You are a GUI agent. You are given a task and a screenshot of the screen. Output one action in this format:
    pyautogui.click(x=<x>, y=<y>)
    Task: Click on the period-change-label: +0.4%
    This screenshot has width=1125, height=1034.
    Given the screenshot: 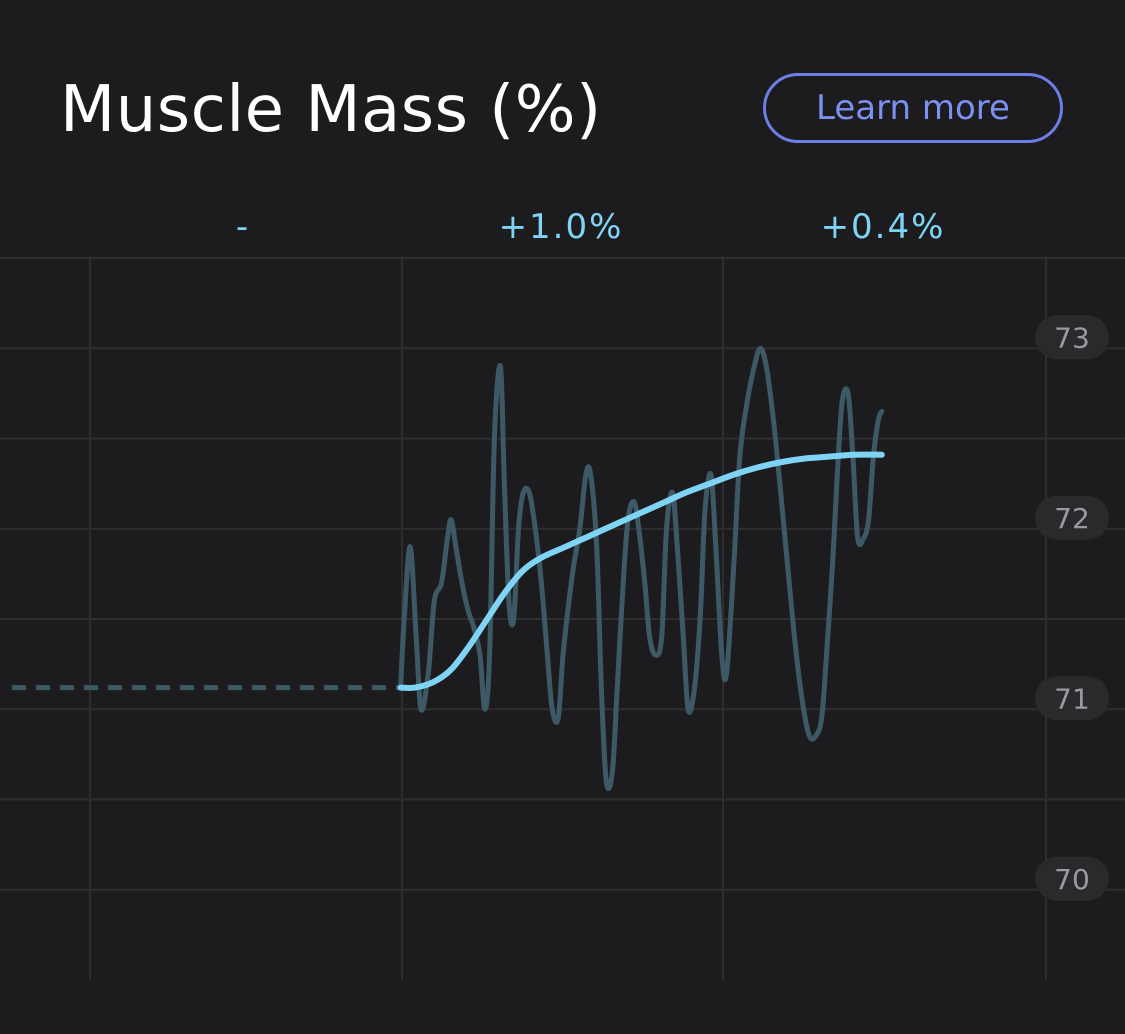 What is the action you would take?
    pyautogui.click(x=883, y=227)
    